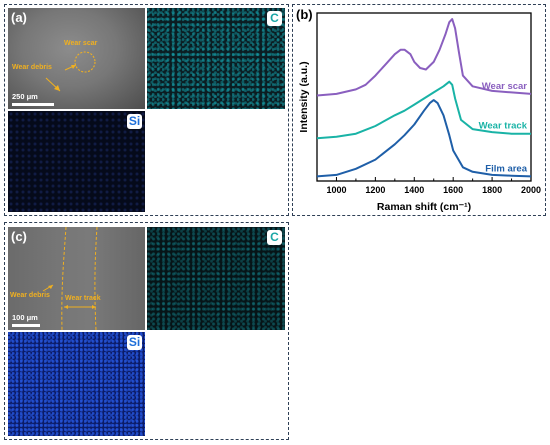  What do you see at coordinates (531, 190) in the screenshot?
I see `x-tick-label: 2000` at bounding box center [531, 190].